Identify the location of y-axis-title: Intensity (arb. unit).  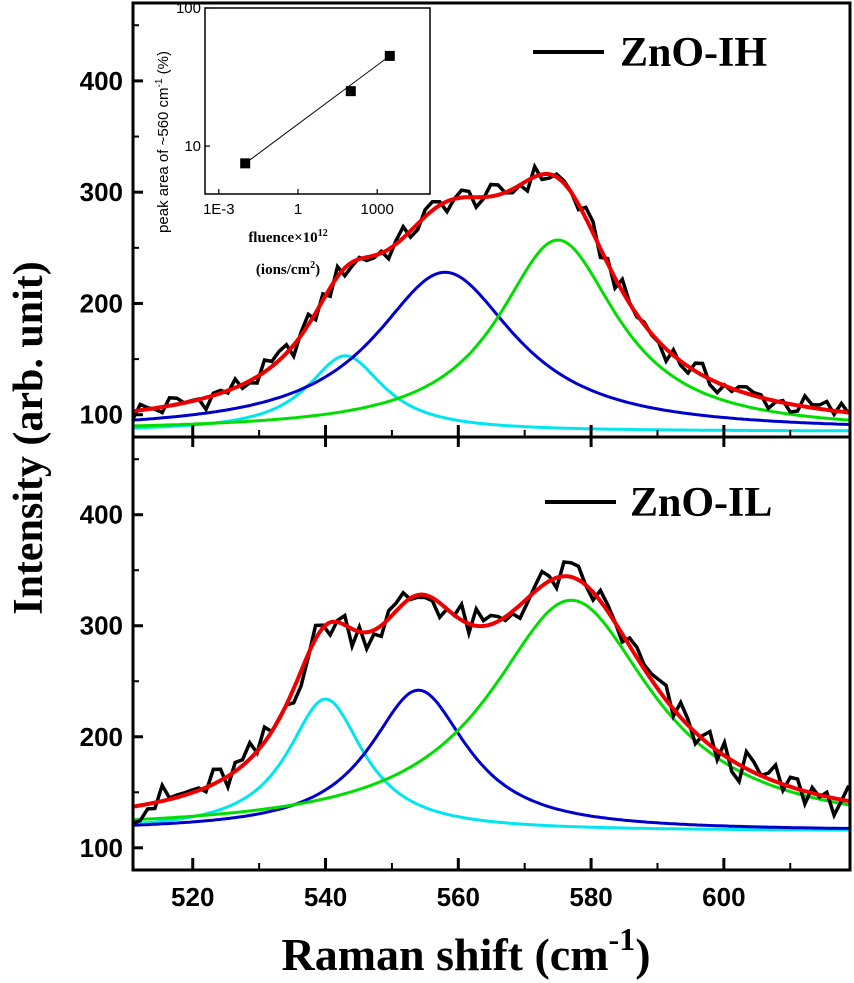
(29, 438).